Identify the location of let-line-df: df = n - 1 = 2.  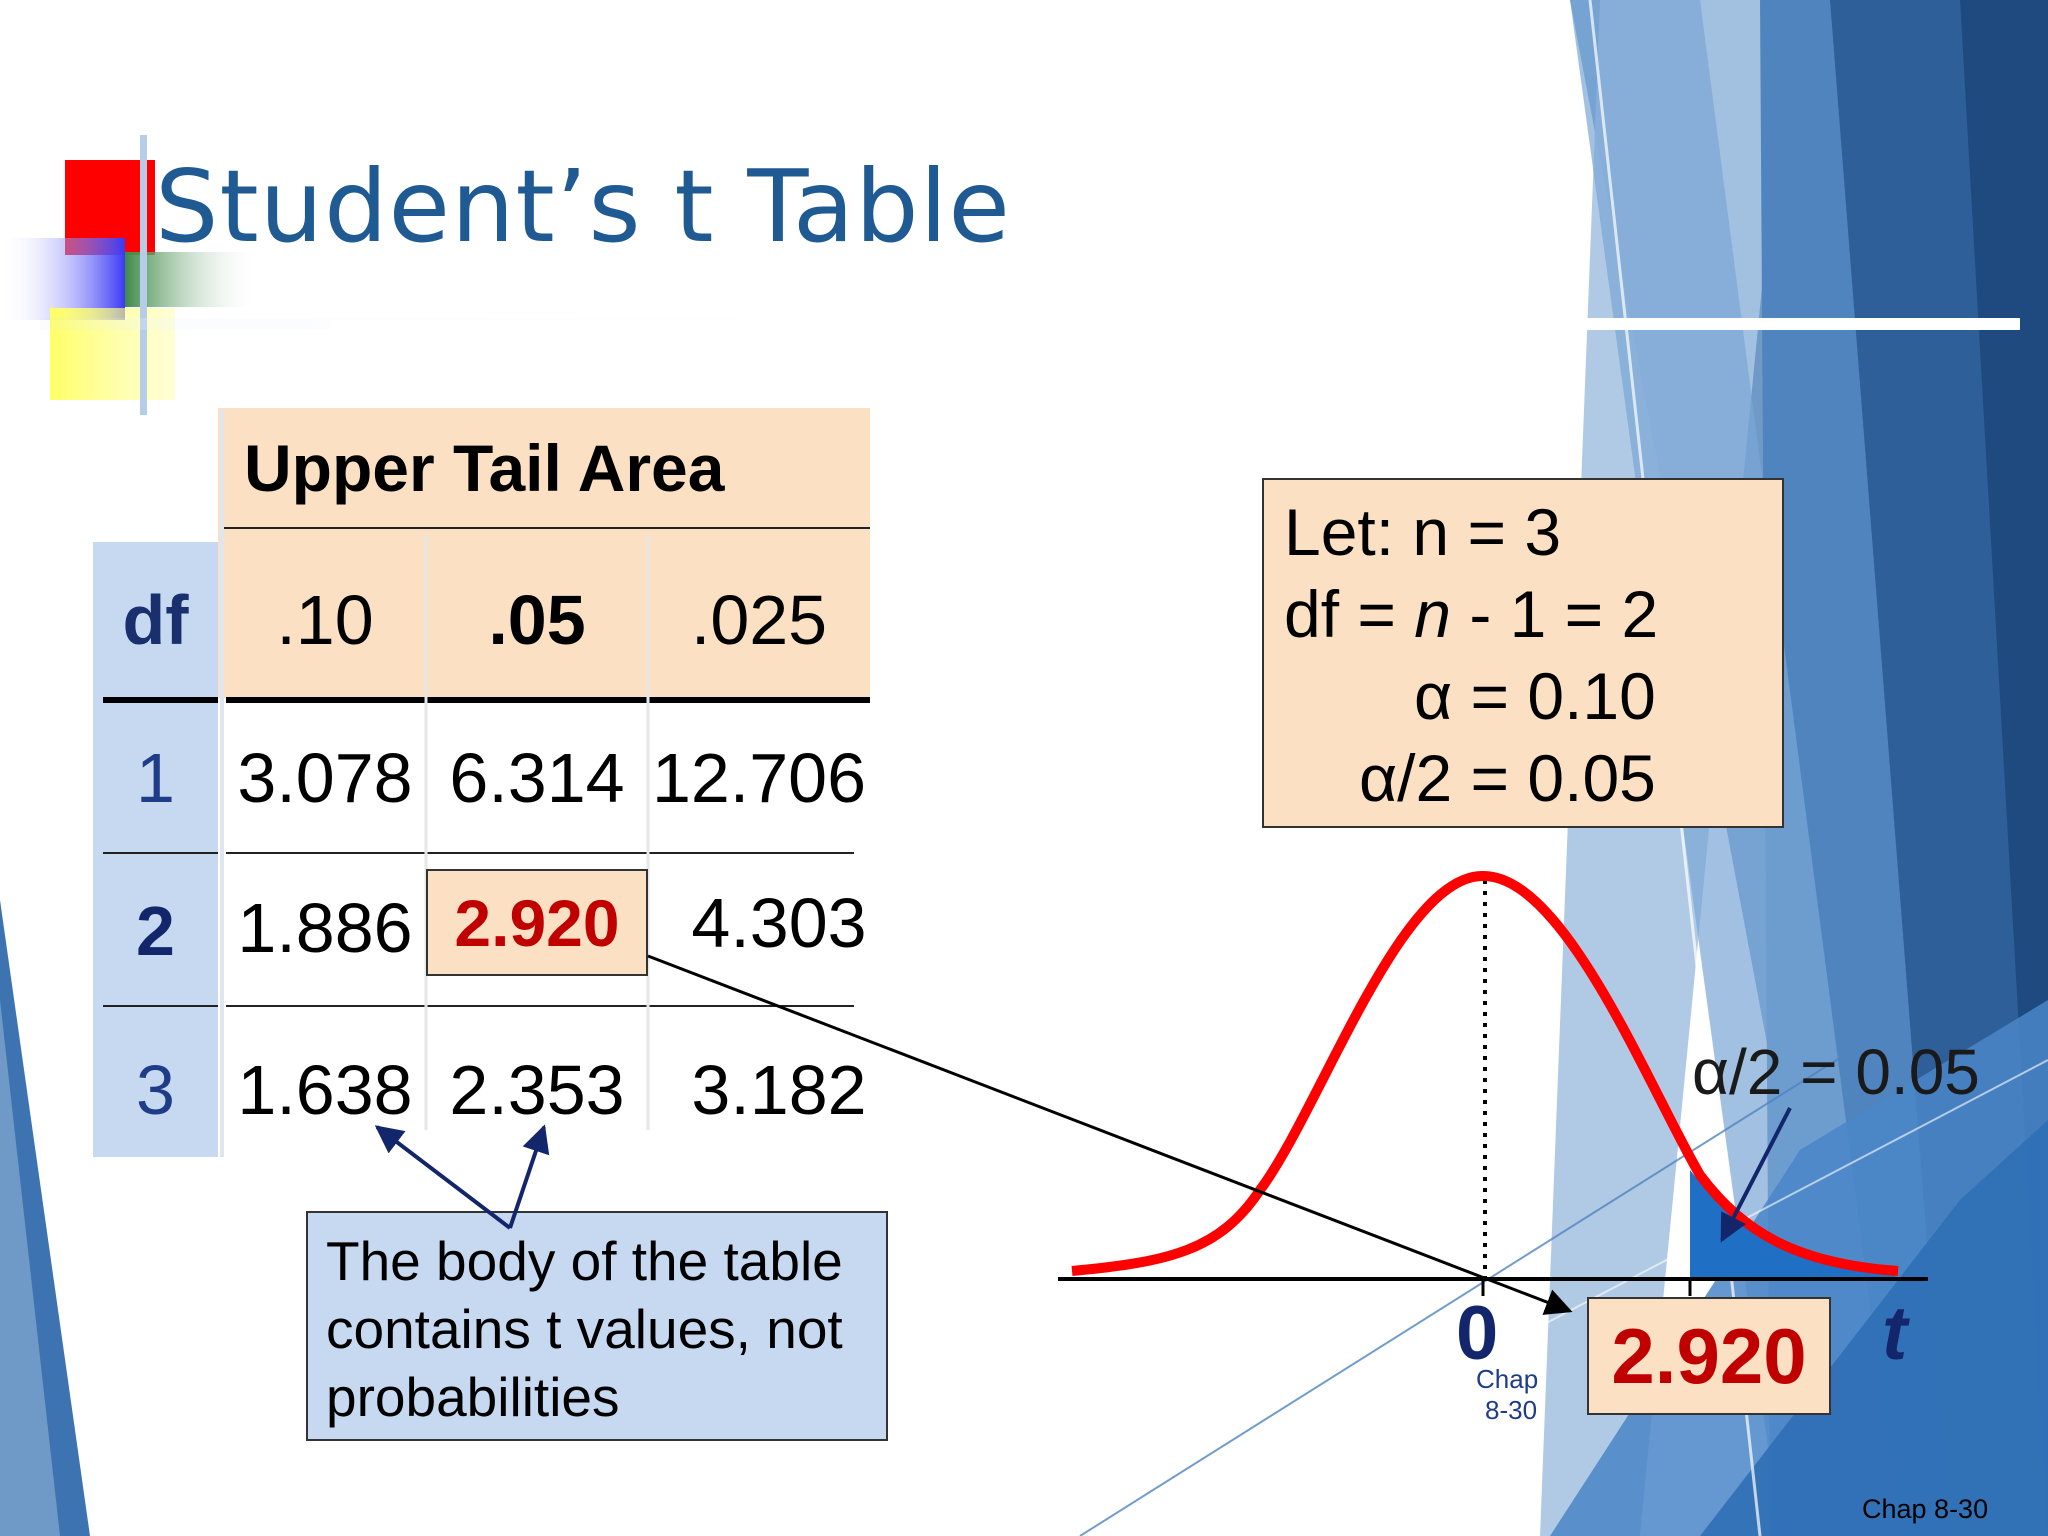
(1471, 614).